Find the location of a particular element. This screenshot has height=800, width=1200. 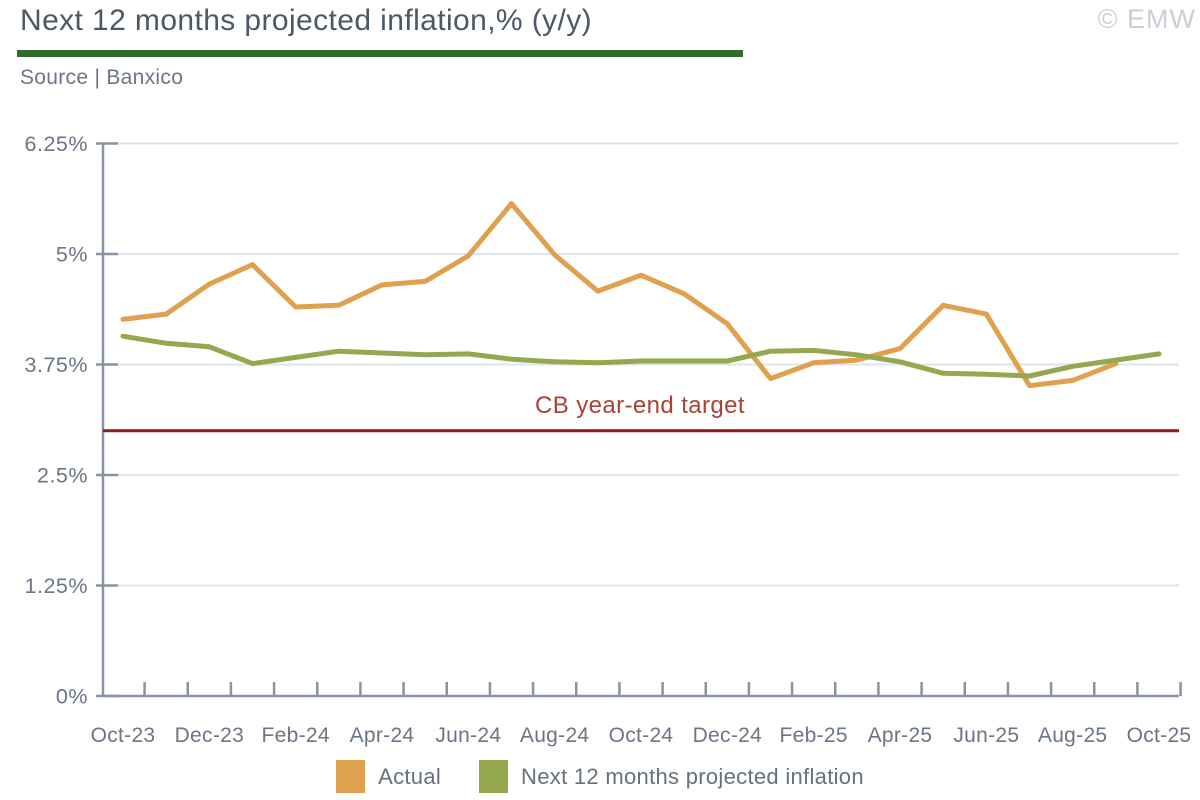

x-axis-label: Oct-25 is located at coordinates (1159, 735).